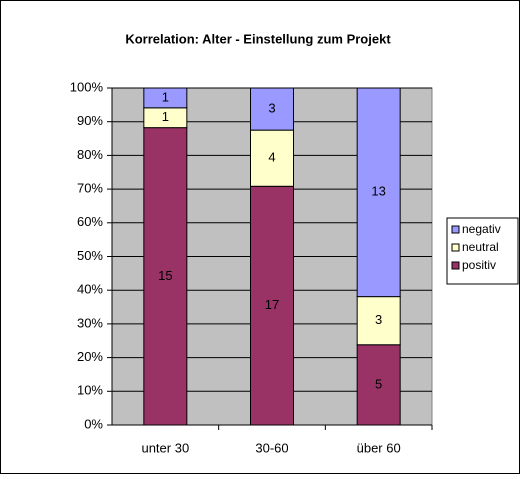 This screenshot has height=479, width=520. Describe the element at coordinates (165, 447) in the screenshot. I see `x-tick-label: unter 30` at that location.